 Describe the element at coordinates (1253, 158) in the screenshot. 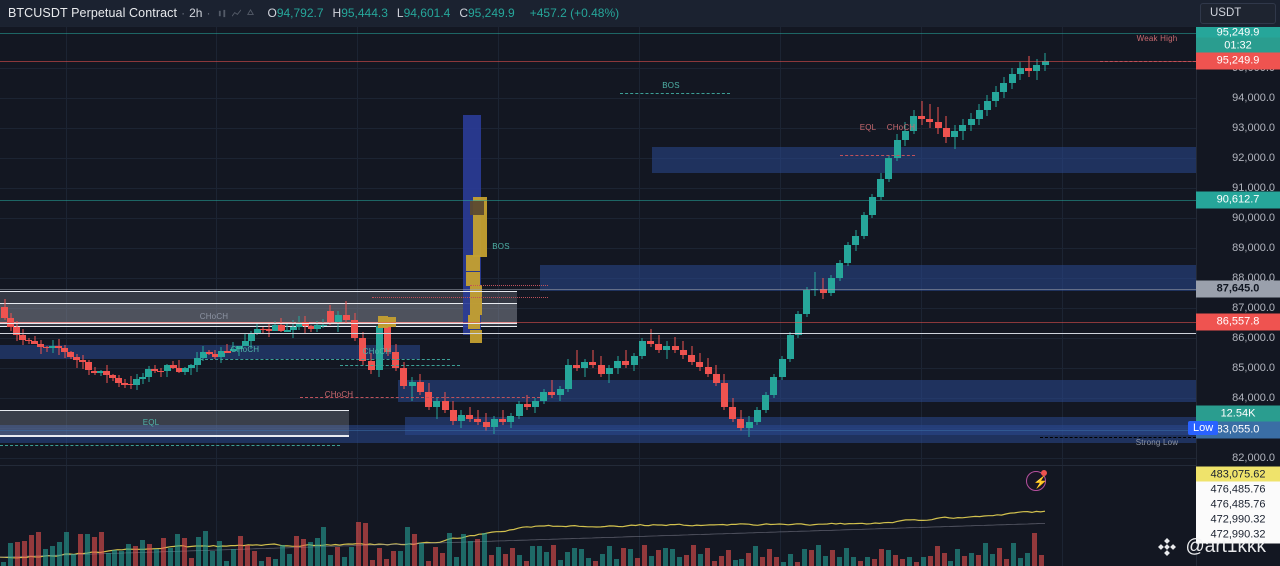

I see `price-tick: 92,000.0` at that location.